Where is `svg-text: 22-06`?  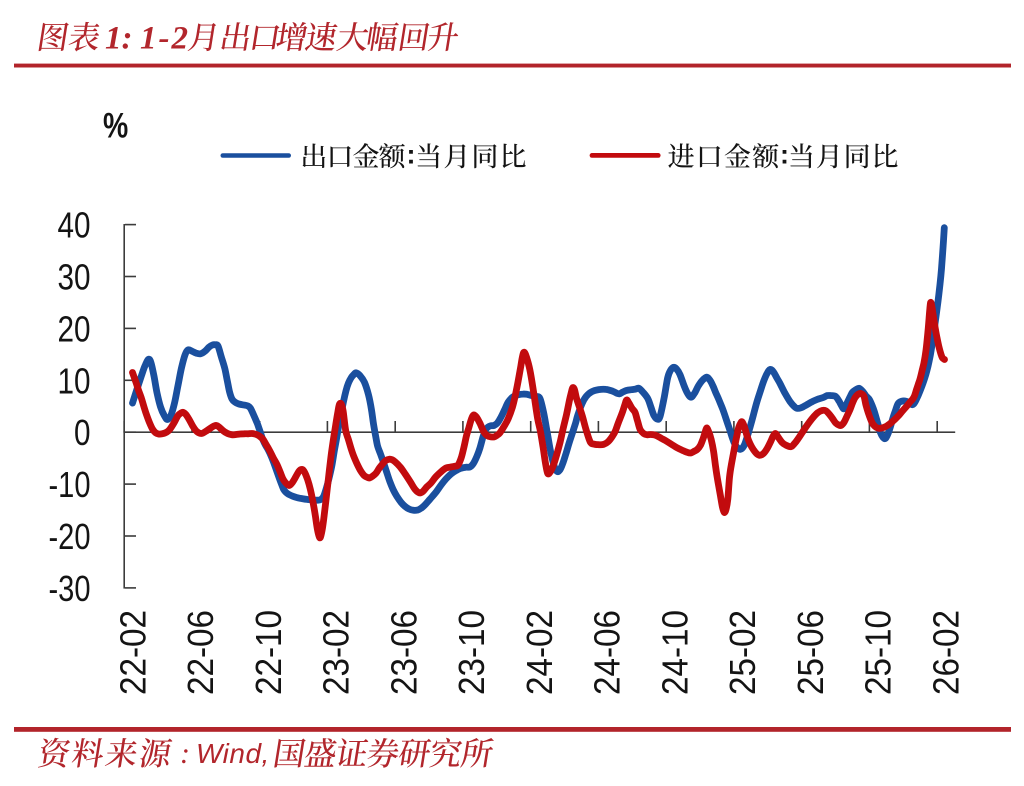 svg-text: 22-06 is located at coordinates (200, 652).